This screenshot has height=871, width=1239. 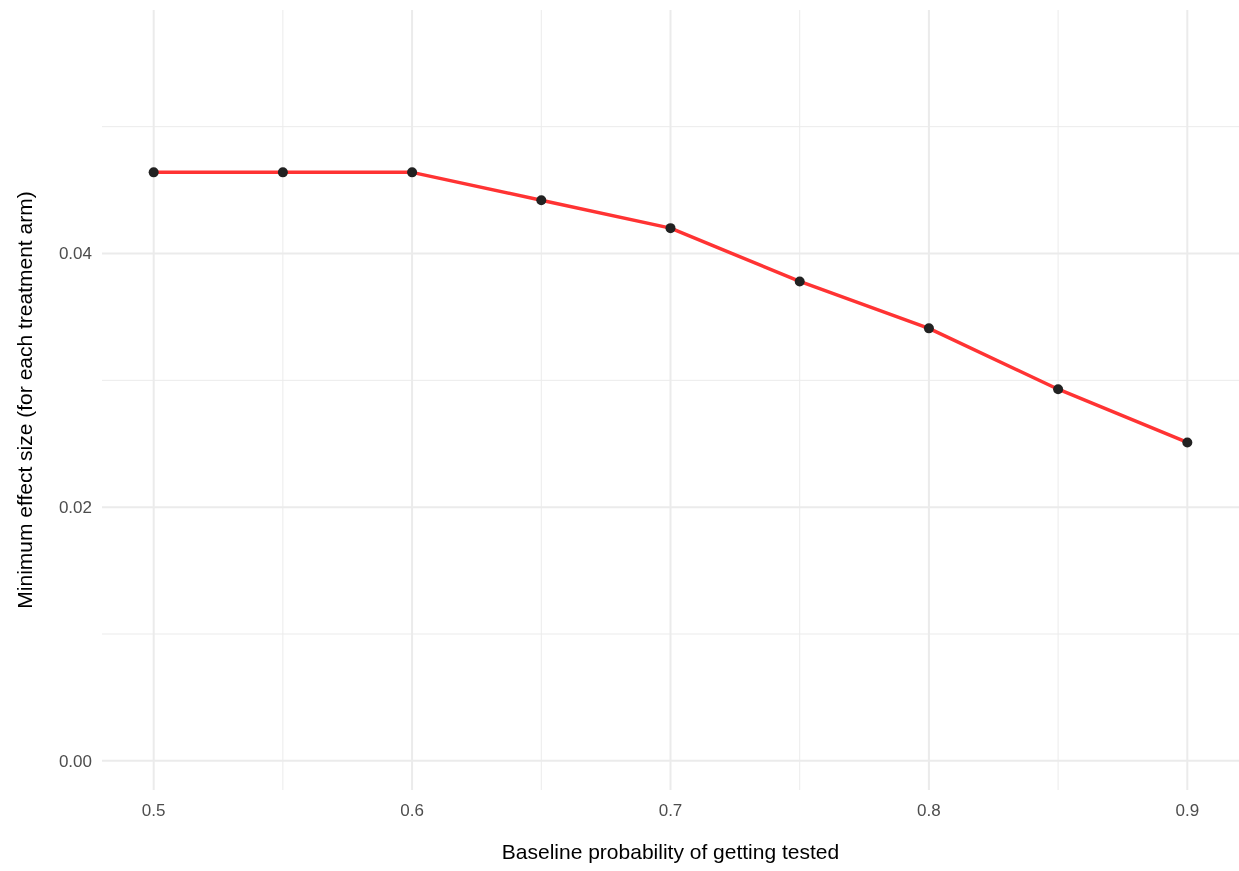 I want to click on x-tick-label: 0.6, so click(x=412, y=810).